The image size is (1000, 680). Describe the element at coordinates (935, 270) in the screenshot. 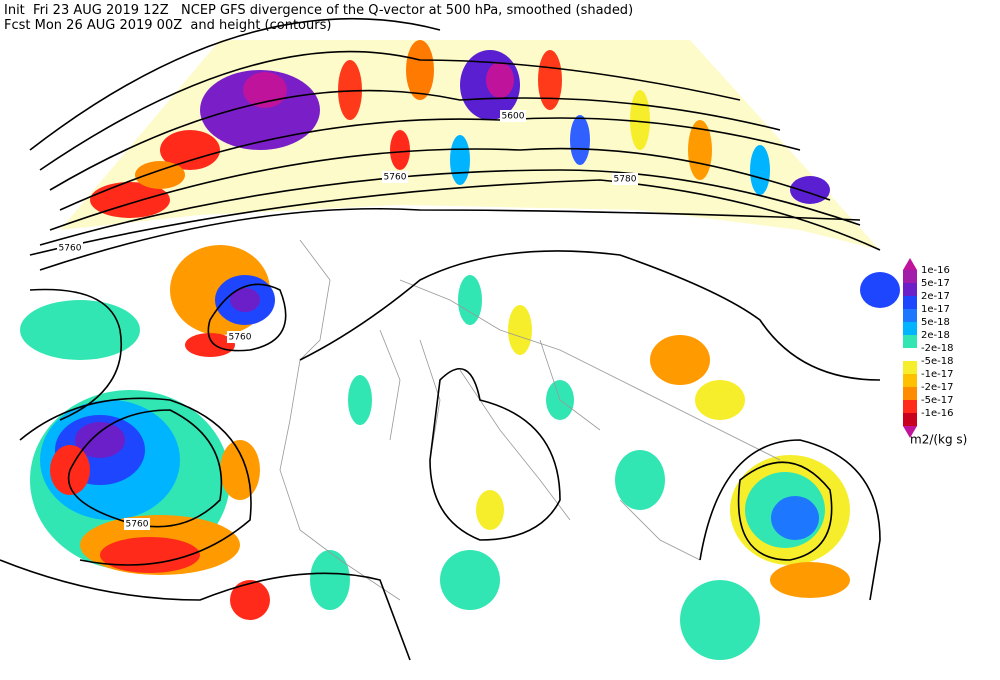

I see `colorbar-label: 1e-16` at that location.